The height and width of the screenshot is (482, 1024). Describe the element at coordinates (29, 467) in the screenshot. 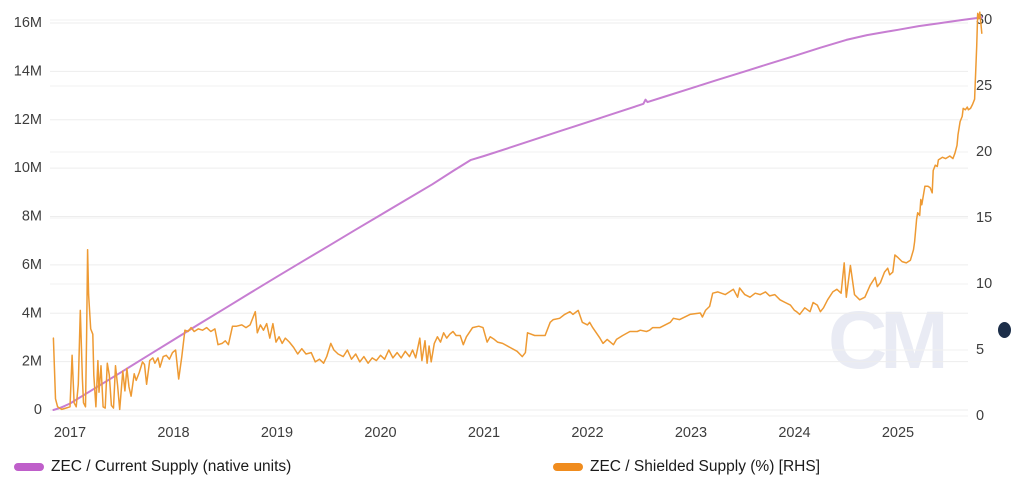

I see `current-supply-swatch` at that location.